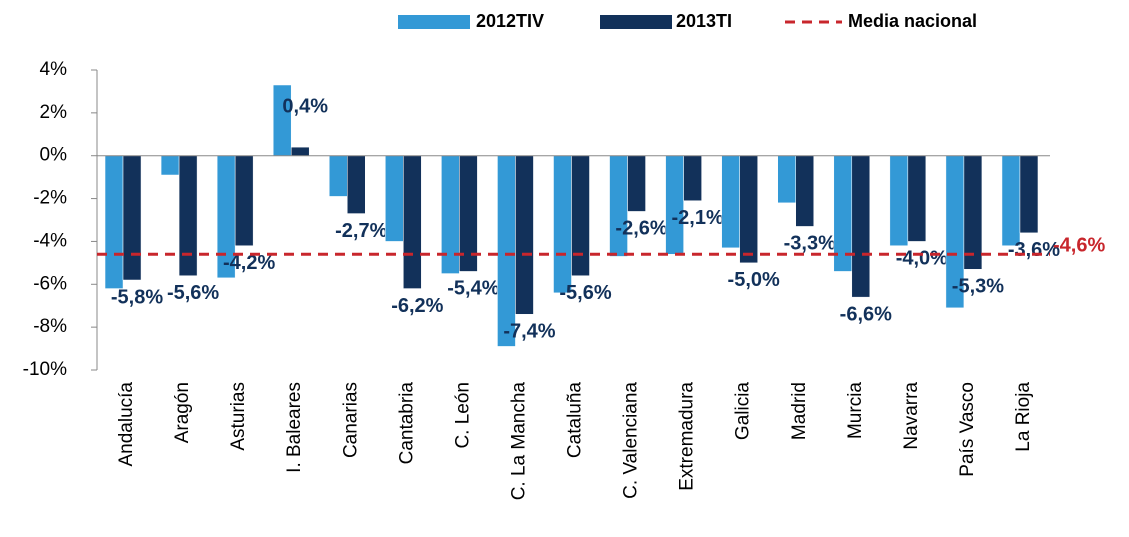 Image resolution: width=1129 pixels, height=537 pixels. What do you see at coordinates (50, 240) in the screenshot?
I see `y-tick-label: -4%` at bounding box center [50, 240].